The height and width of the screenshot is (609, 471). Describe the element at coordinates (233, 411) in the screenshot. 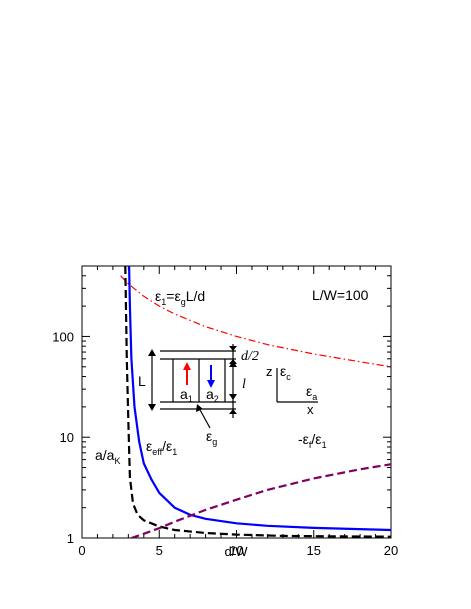

I see `inset-bottom-arrowhead-a` at that location.